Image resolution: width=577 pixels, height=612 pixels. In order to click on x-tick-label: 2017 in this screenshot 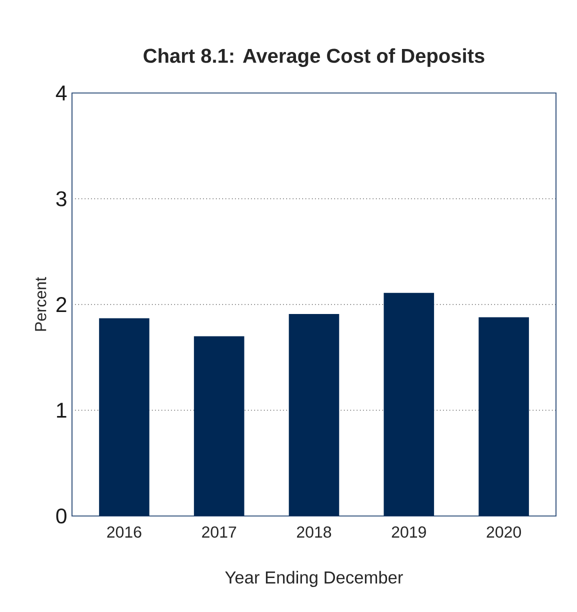, I will do `click(219, 532)`.